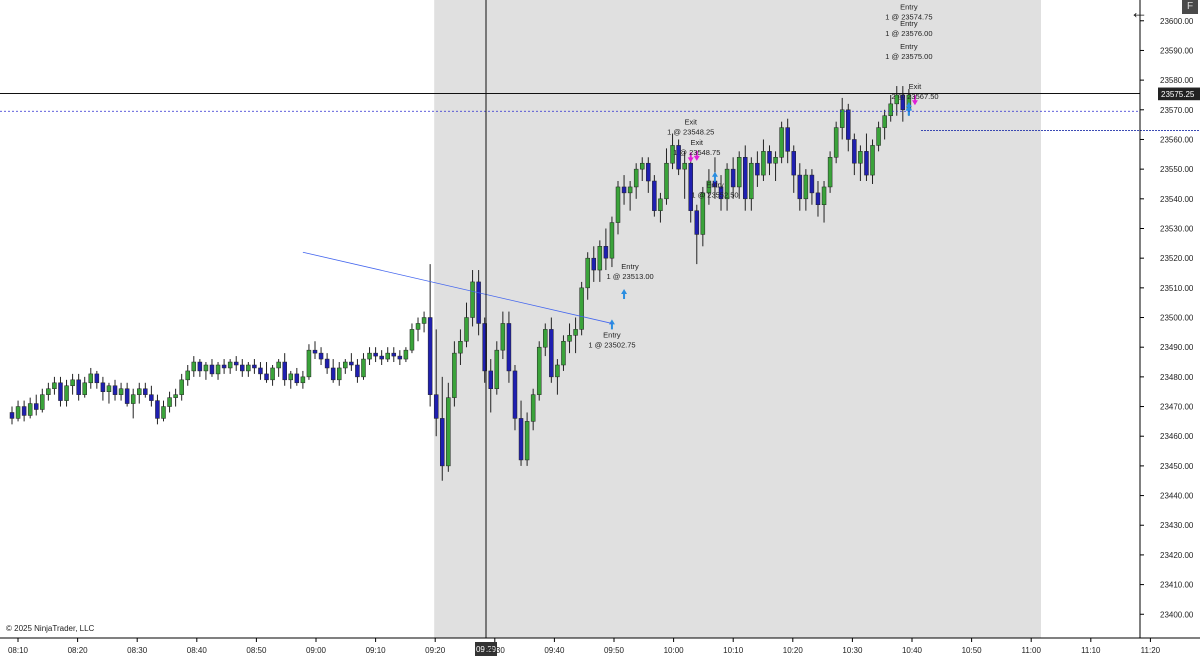 This screenshot has height=657, width=1200. What do you see at coordinates (1177, 436) in the screenshot?
I see `price-tick-label: 23460.00` at bounding box center [1177, 436].